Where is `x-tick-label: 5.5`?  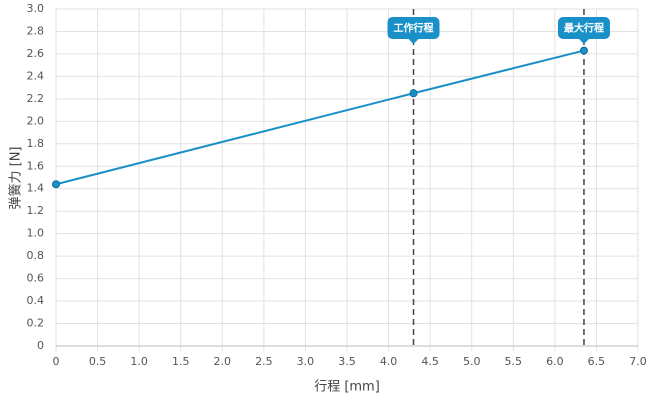
x-tick-label: 5.5 is located at coordinates (514, 361).